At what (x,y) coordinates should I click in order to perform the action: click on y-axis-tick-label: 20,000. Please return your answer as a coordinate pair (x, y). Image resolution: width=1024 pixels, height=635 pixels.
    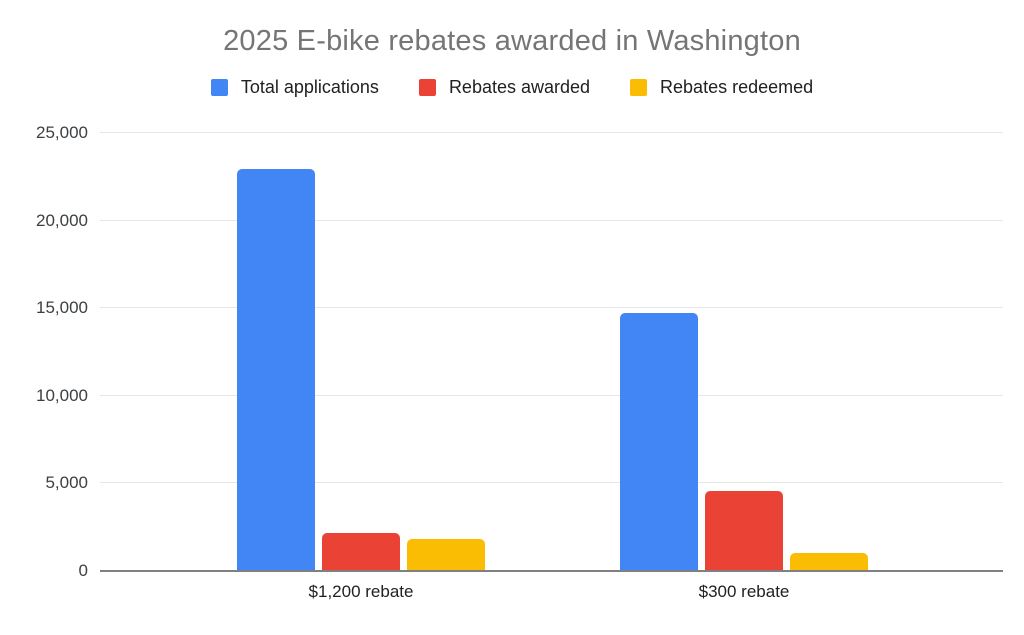
    Looking at the image, I should click on (62, 220).